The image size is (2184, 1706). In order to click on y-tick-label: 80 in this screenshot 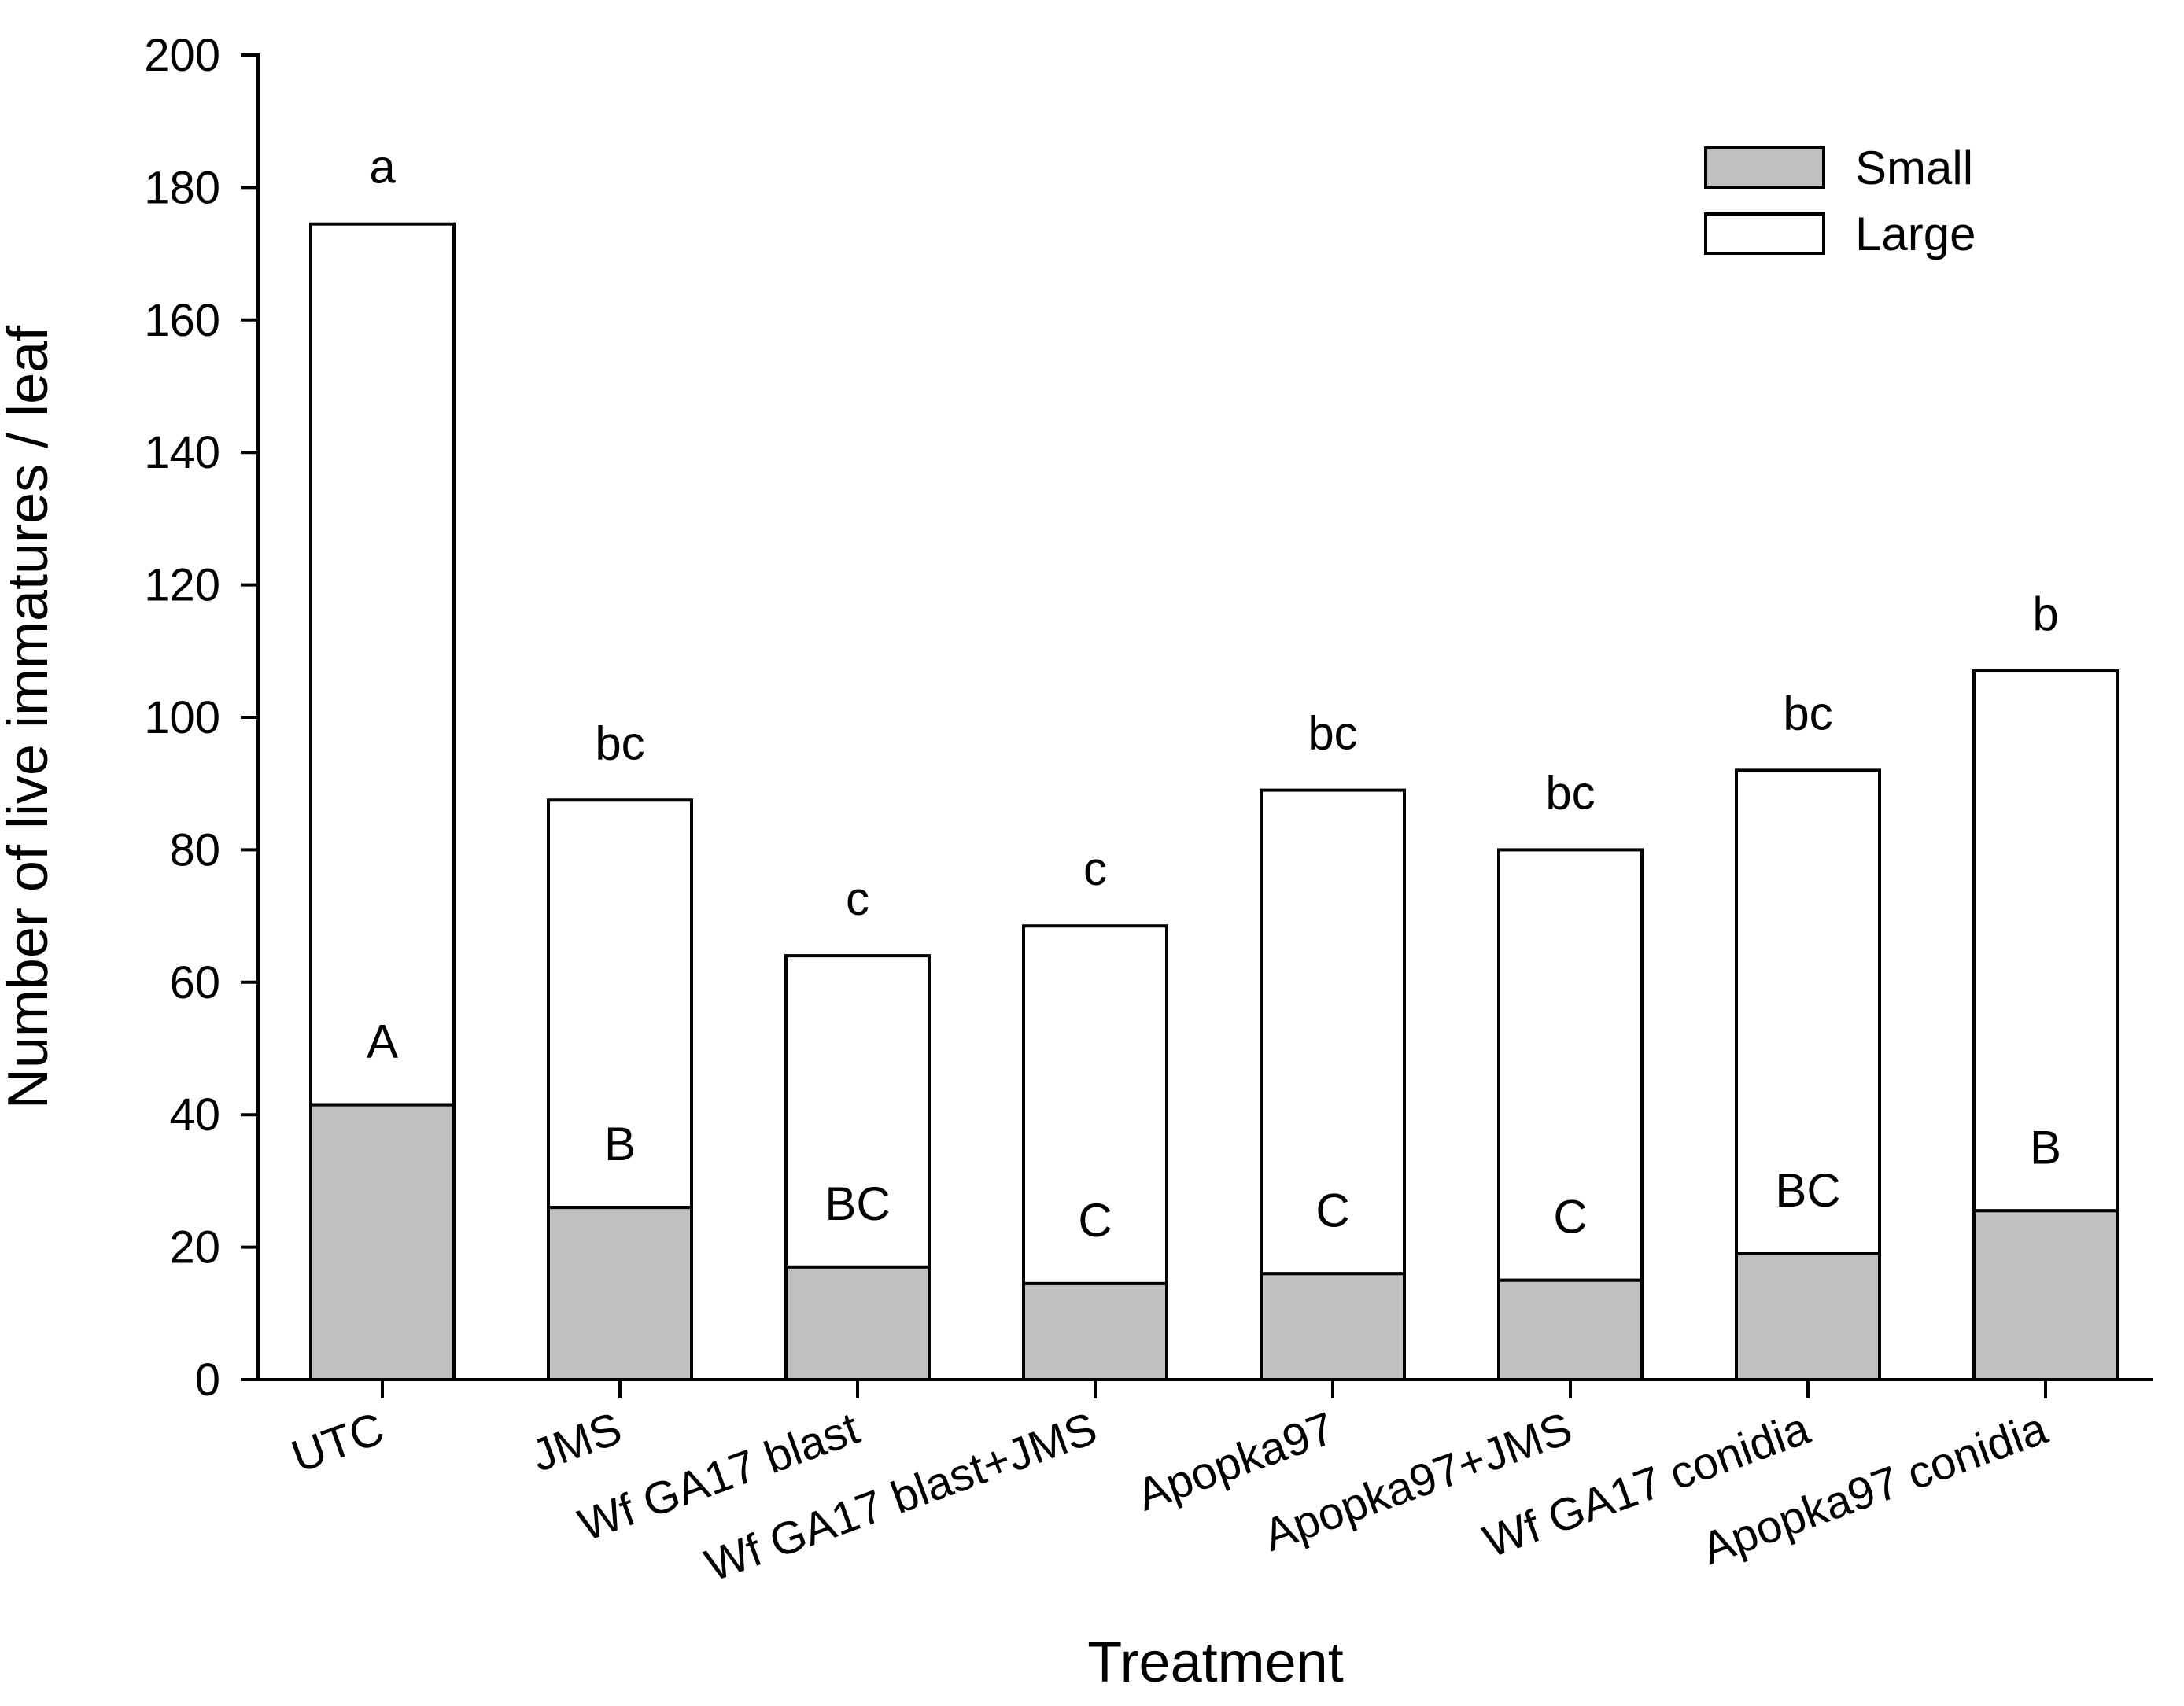, I will do `click(194, 849)`.